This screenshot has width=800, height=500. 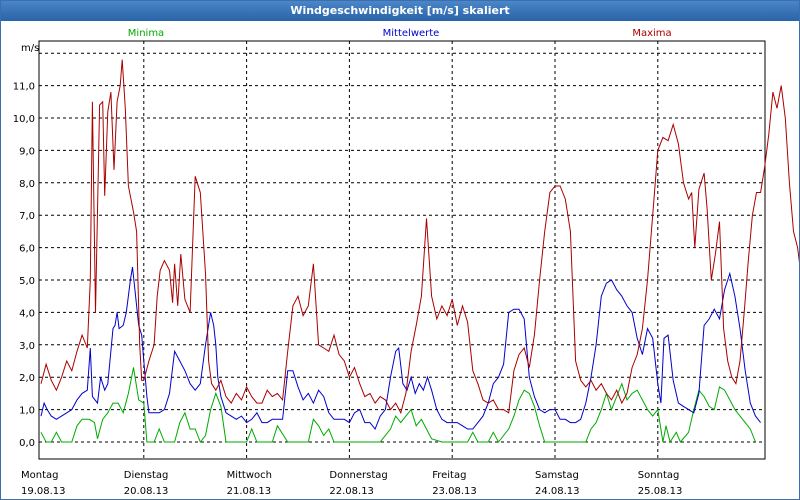 I want to click on y-tick-label: 1,0, so click(x=27, y=411).